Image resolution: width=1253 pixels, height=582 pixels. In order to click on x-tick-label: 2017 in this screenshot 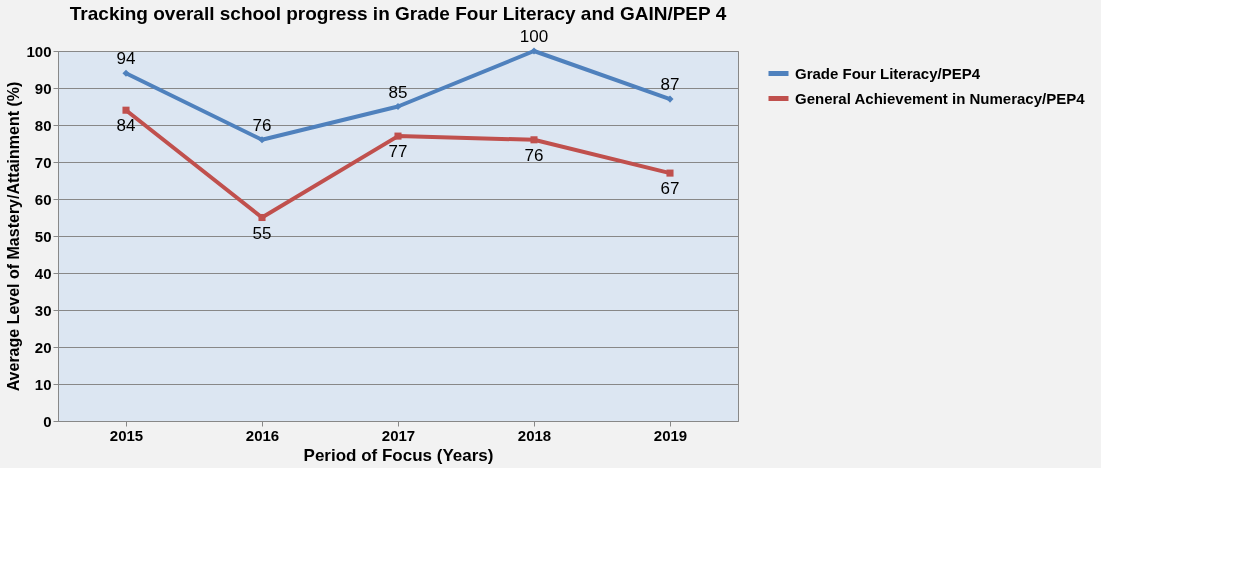, I will do `click(398, 435)`.